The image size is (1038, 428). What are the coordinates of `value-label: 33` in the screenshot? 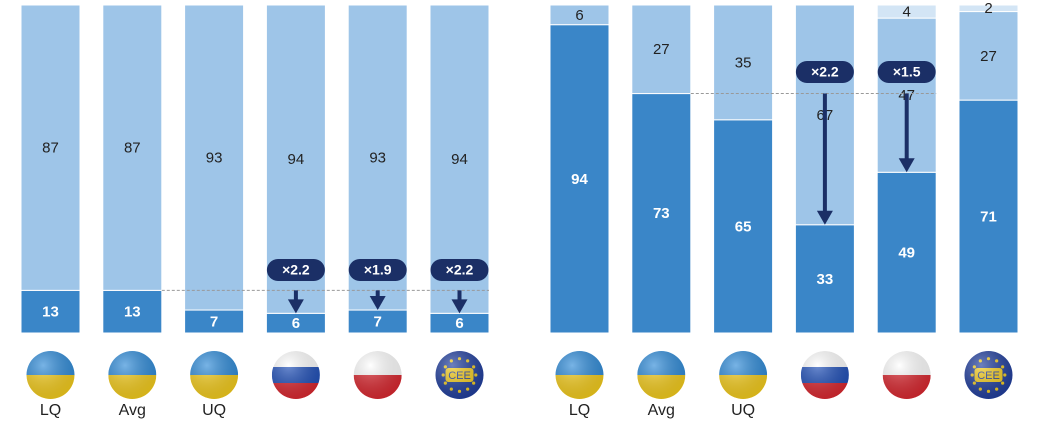 It's located at (825, 279).